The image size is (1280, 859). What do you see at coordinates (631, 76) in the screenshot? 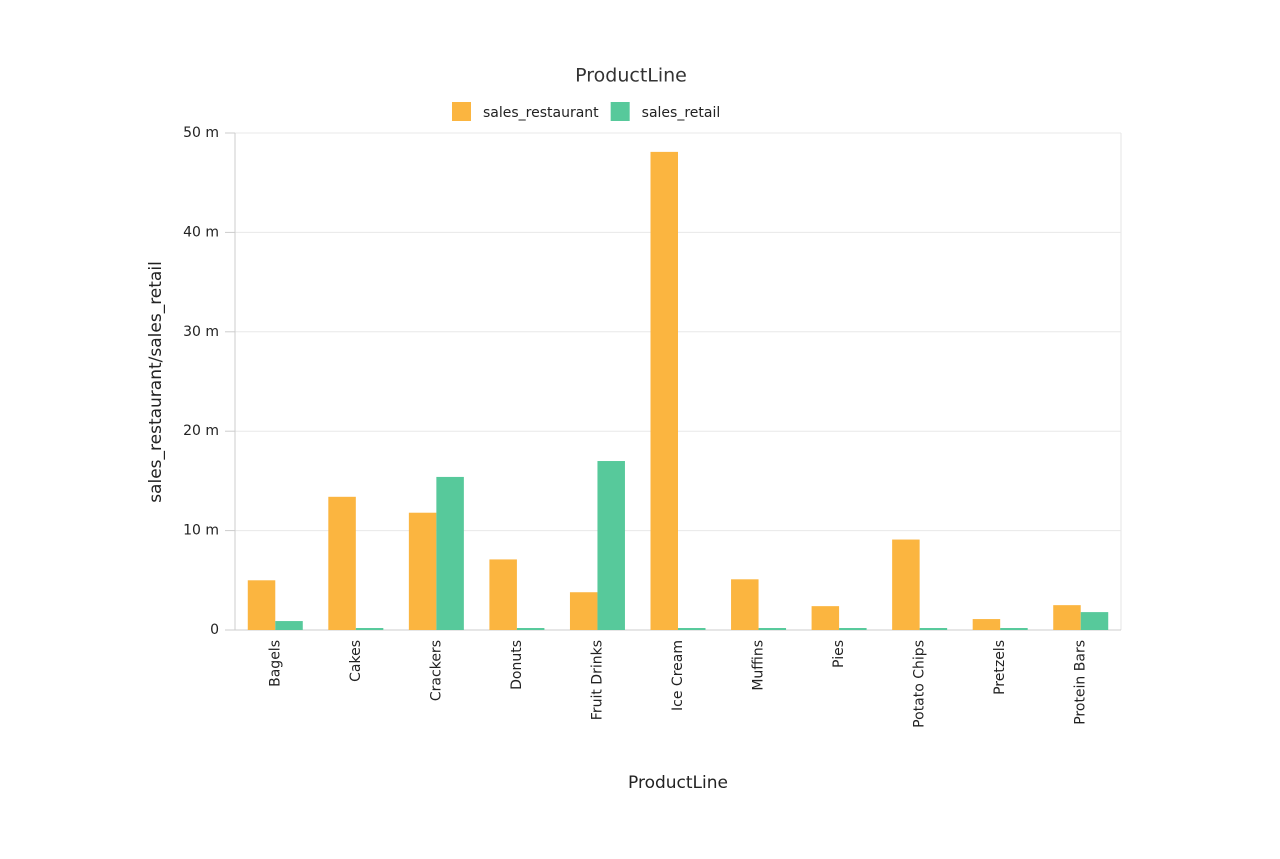
I see `chart-title: ProductLine` at bounding box center [631, 76].